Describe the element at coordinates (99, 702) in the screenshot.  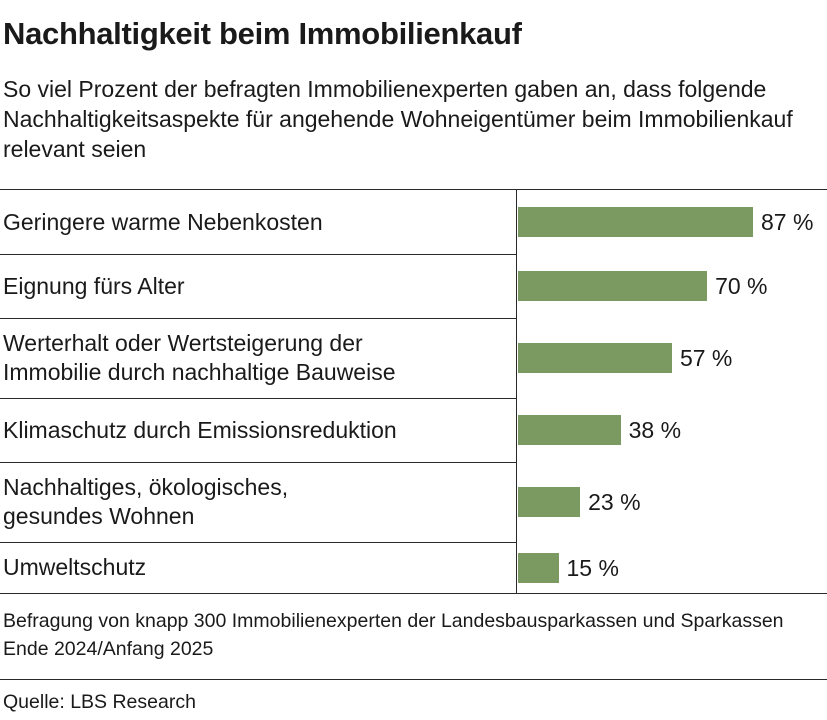
I see `chart-source: Quelle: LBS Research` at that location.